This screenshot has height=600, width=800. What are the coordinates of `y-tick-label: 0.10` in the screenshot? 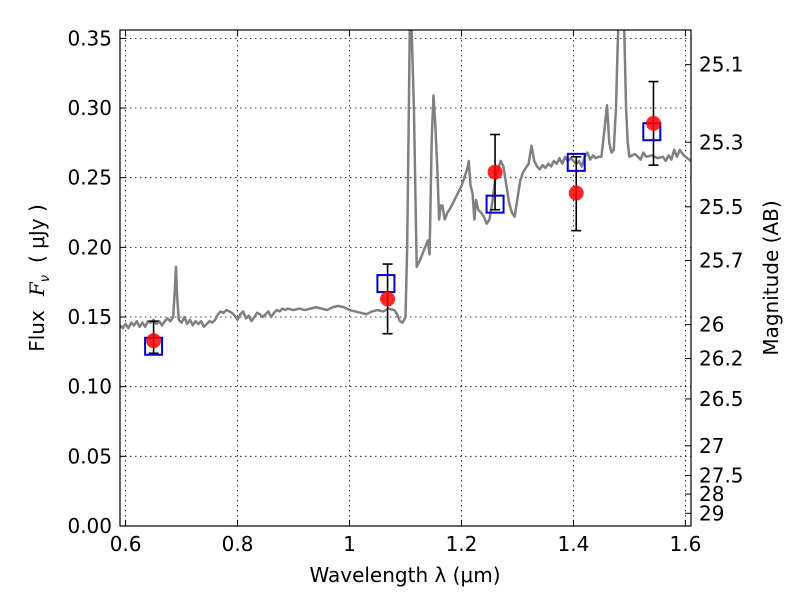 It's located at (89, 387).